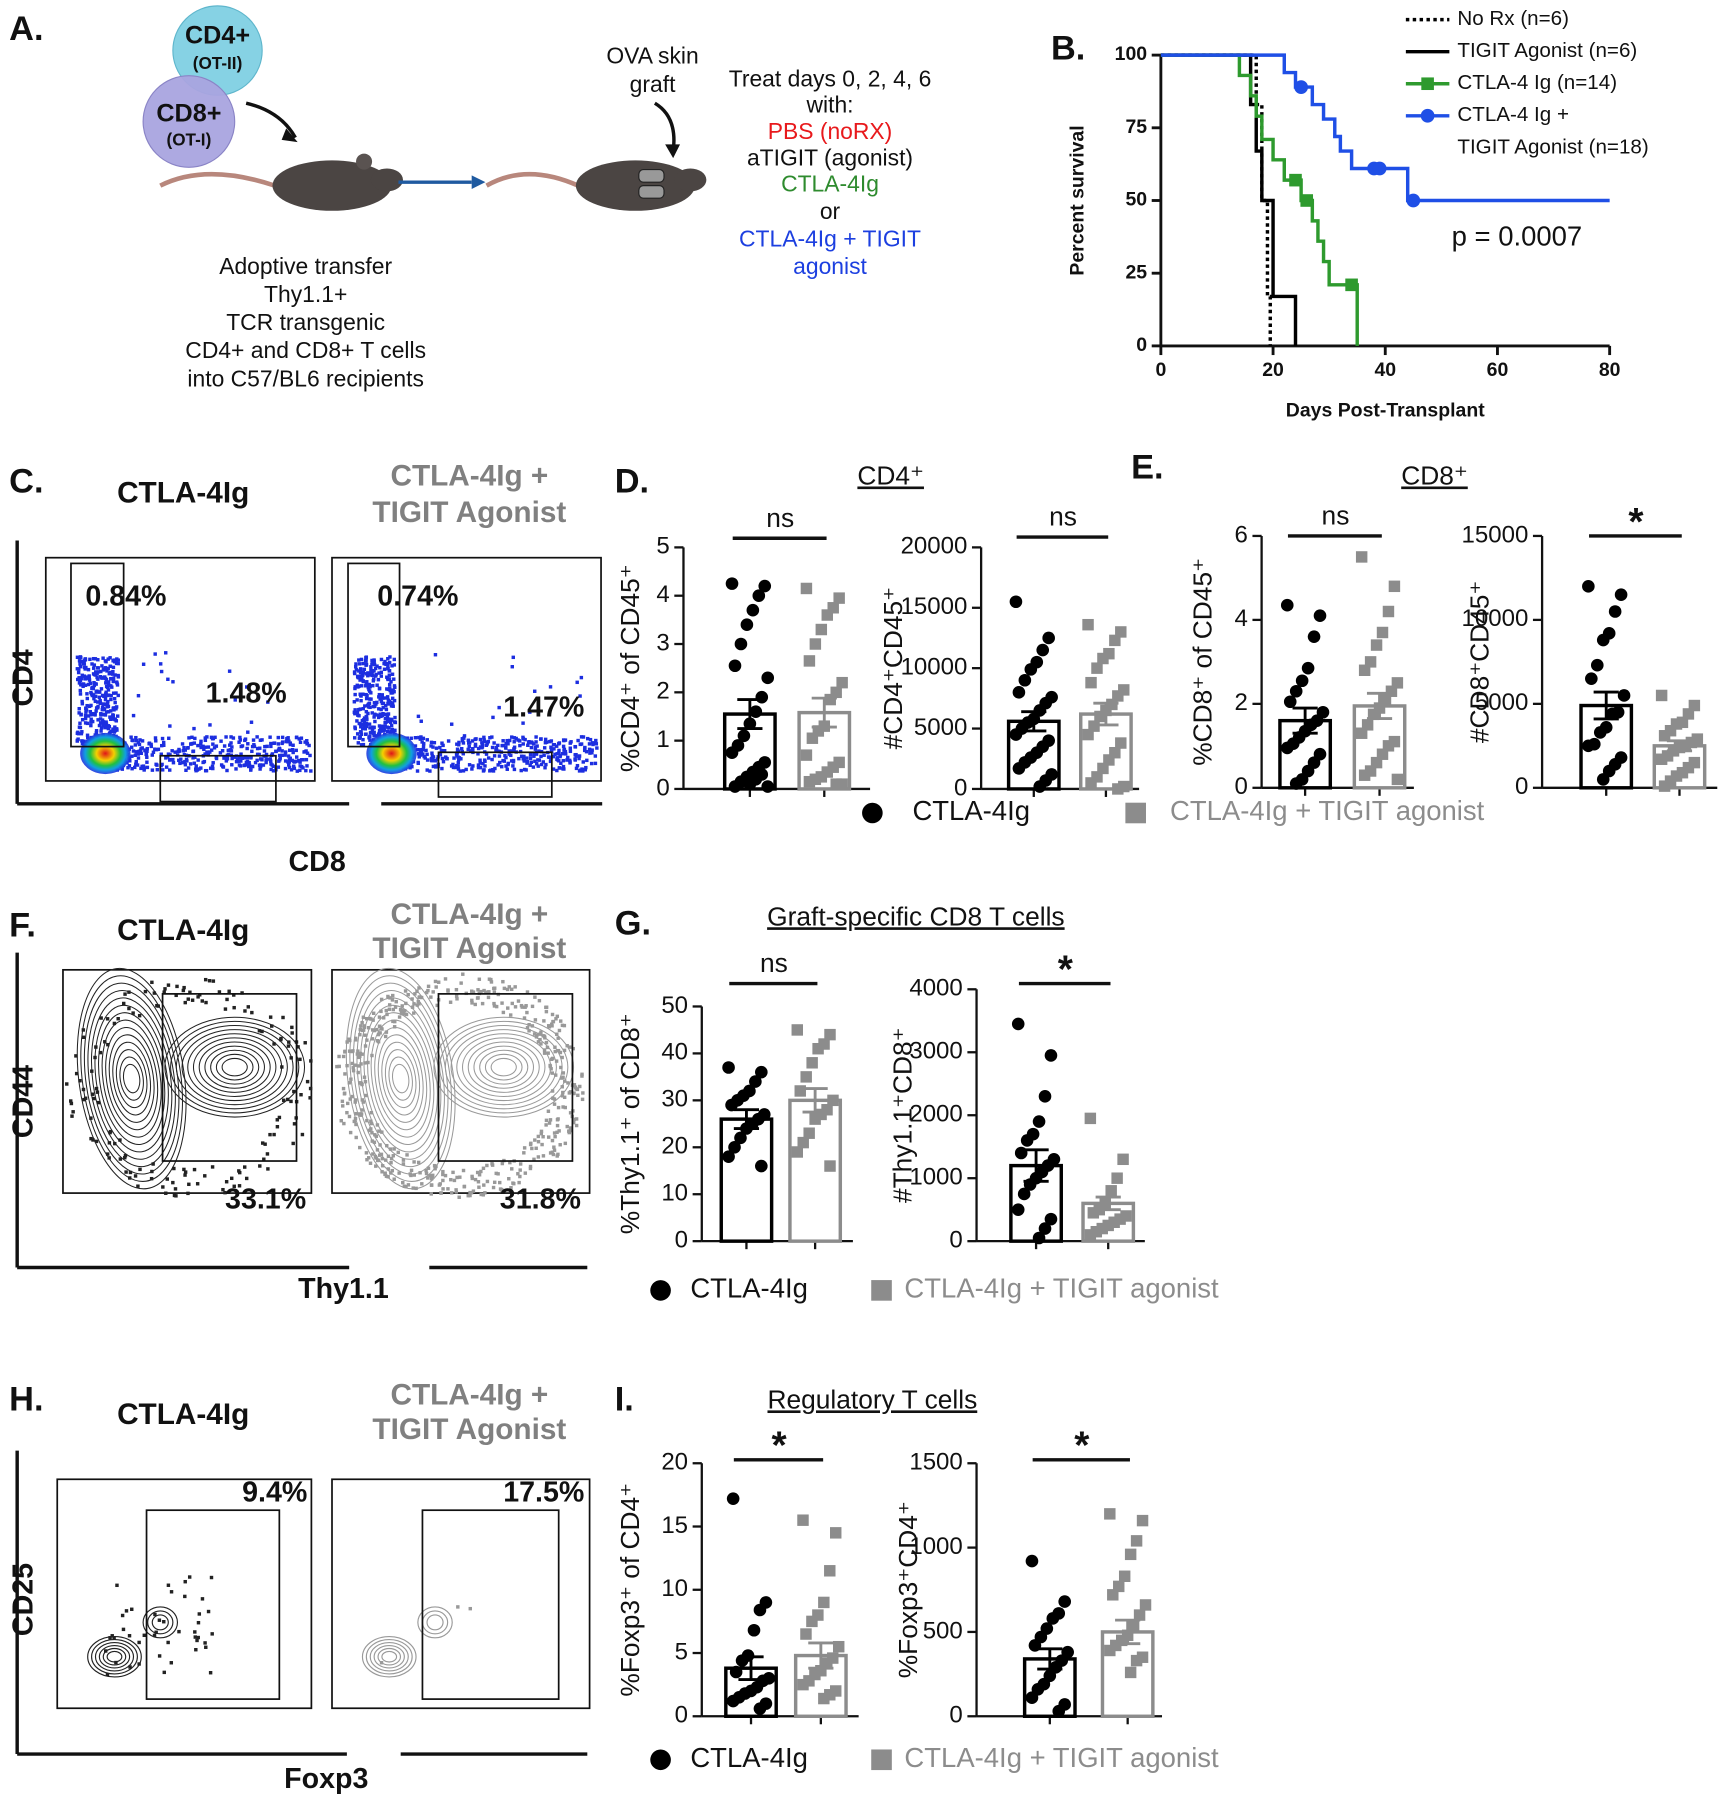 This screenshot has height=1800, width=1731. Describe the element at coordinates (235, 1067) in the screenshot. I see `contour` at that location.